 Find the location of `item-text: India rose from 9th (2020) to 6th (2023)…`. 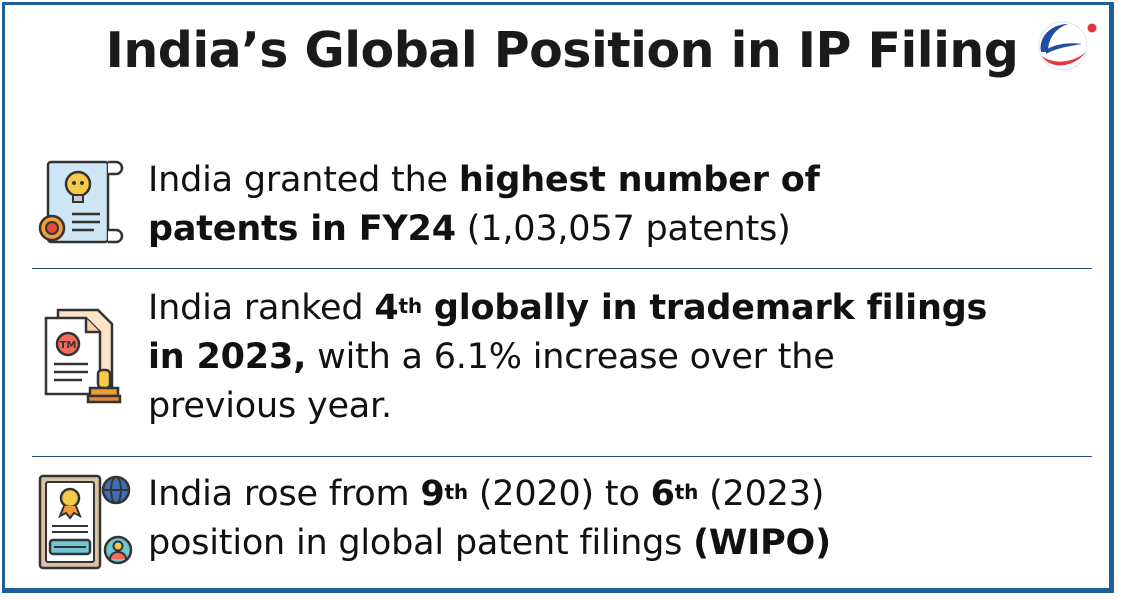

item-text: India rose from 9th (2020) to 6th (2023)… is located at coordinates (489, 518).